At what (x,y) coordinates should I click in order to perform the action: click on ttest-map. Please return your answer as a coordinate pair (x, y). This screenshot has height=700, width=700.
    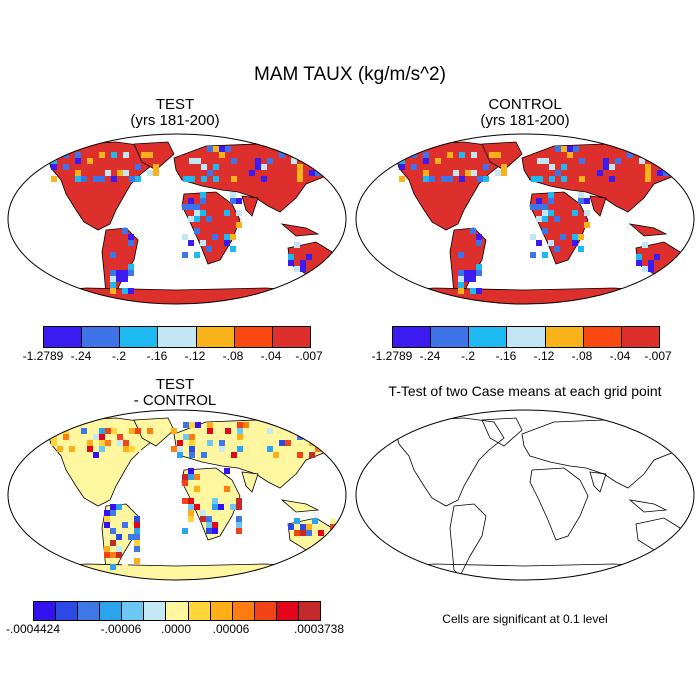
    Looking at the image, I should click on (525, 495).